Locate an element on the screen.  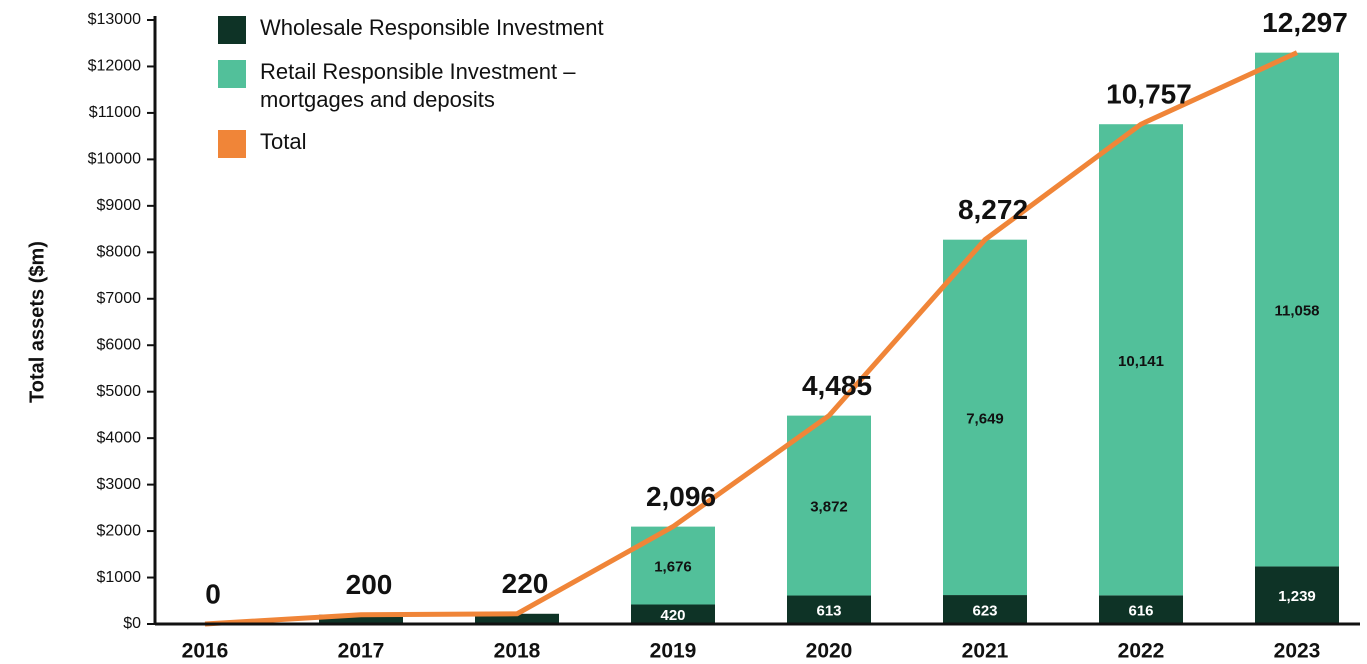
legend-label: Total is located at coordinates (283, 141).